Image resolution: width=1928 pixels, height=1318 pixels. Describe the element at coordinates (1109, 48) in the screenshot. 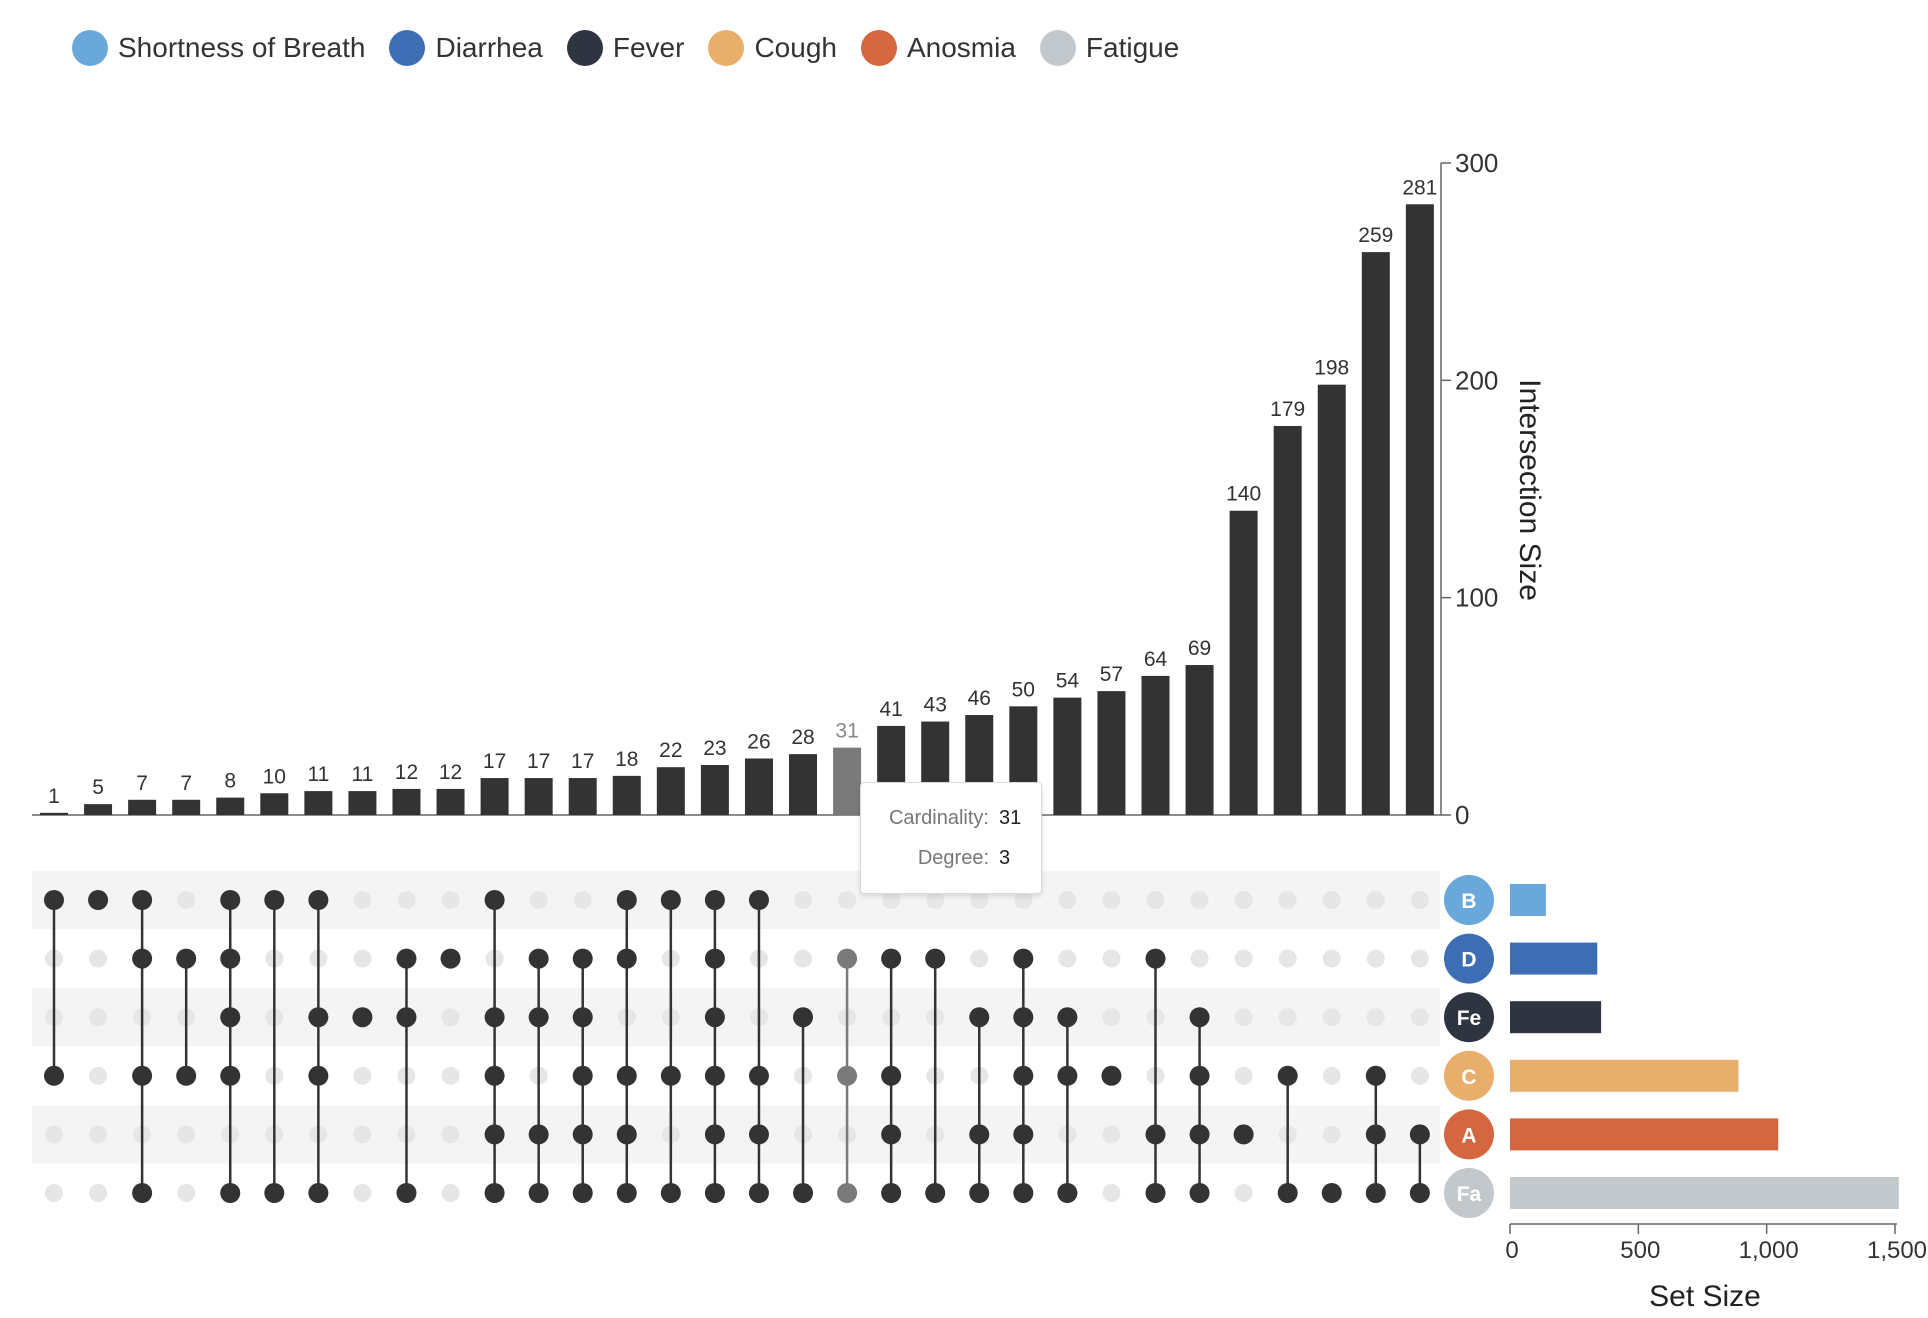

I see `legend-item-fatigue: Fatigue` at that location.